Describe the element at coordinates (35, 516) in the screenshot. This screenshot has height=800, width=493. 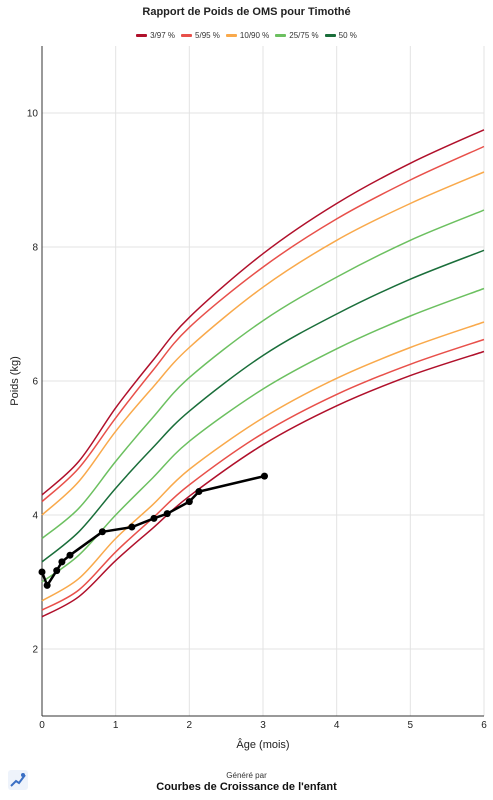
I see `y-tick-label: 4` at that location.